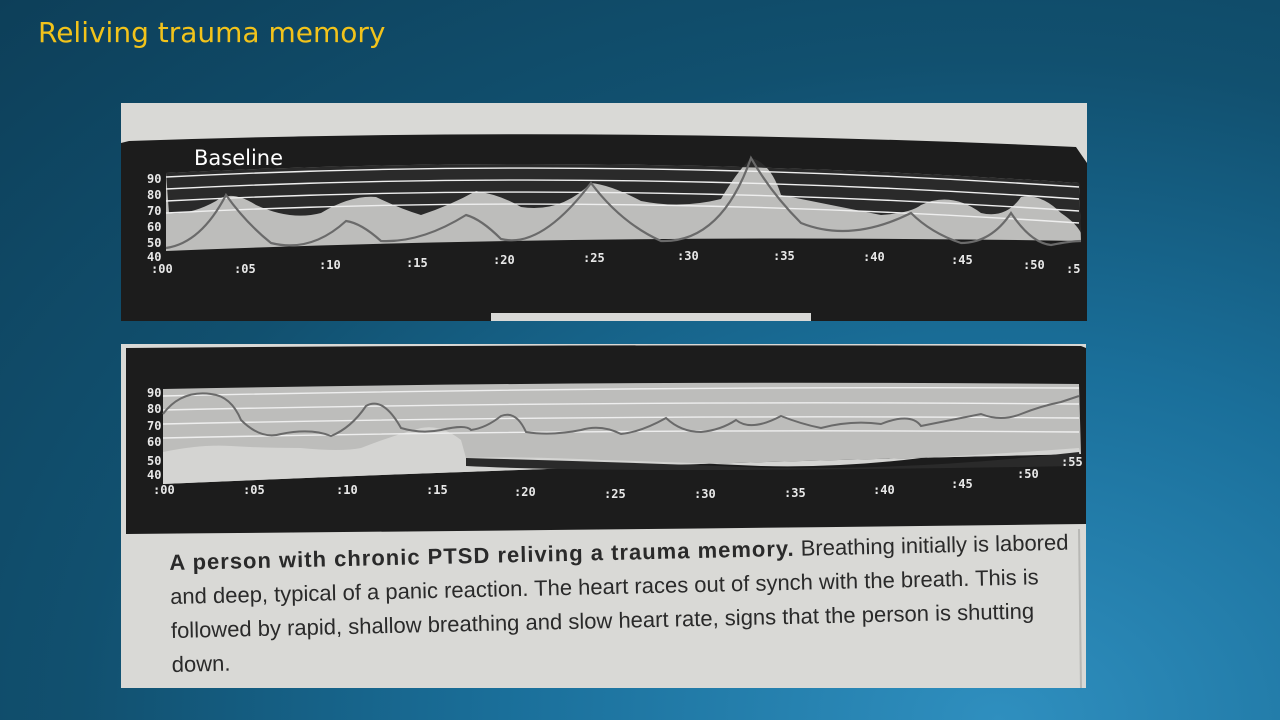 Image resolution: width=1280 pixels, height=720 pixels. I want to click on baseline-label: Baseline, so click(239, 158).